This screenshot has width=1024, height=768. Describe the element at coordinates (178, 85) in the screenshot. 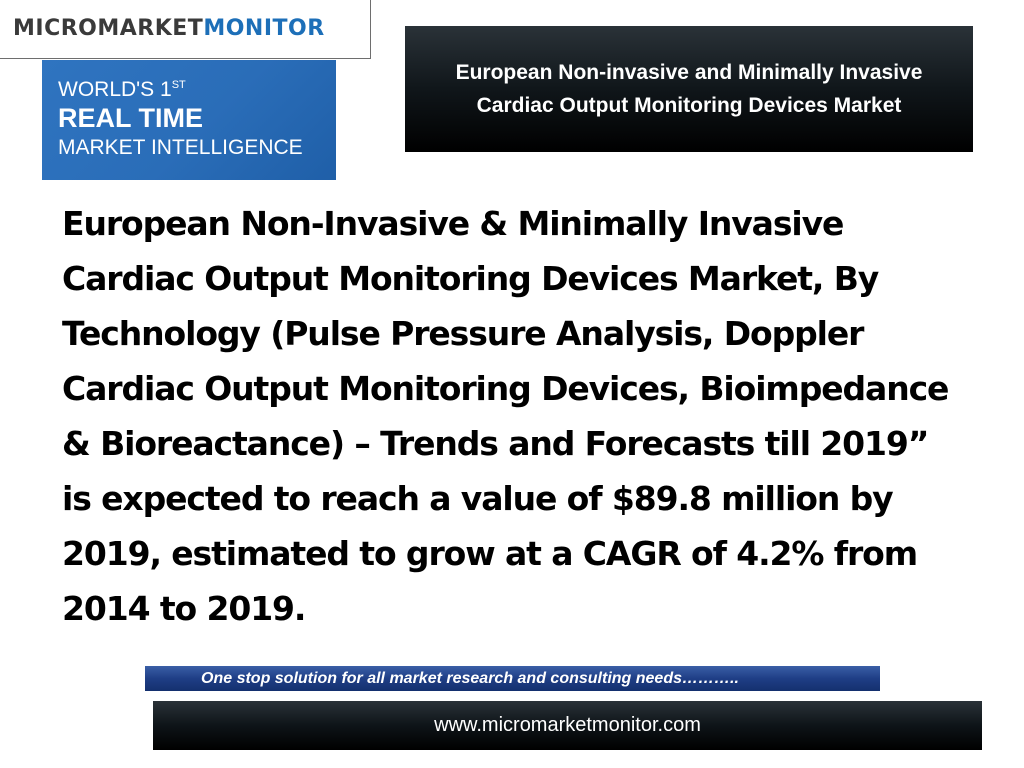

I see `tagline-superscript: ST` at that location.